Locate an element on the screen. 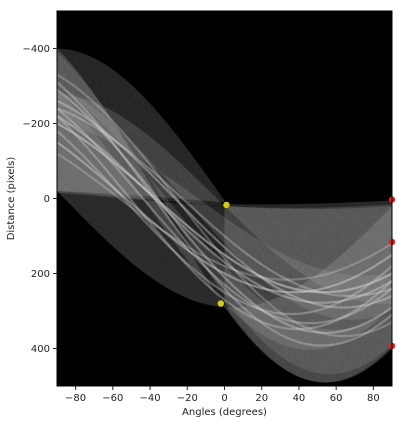  x-tick-label-8: 80 is located at coordinates (373, 398).